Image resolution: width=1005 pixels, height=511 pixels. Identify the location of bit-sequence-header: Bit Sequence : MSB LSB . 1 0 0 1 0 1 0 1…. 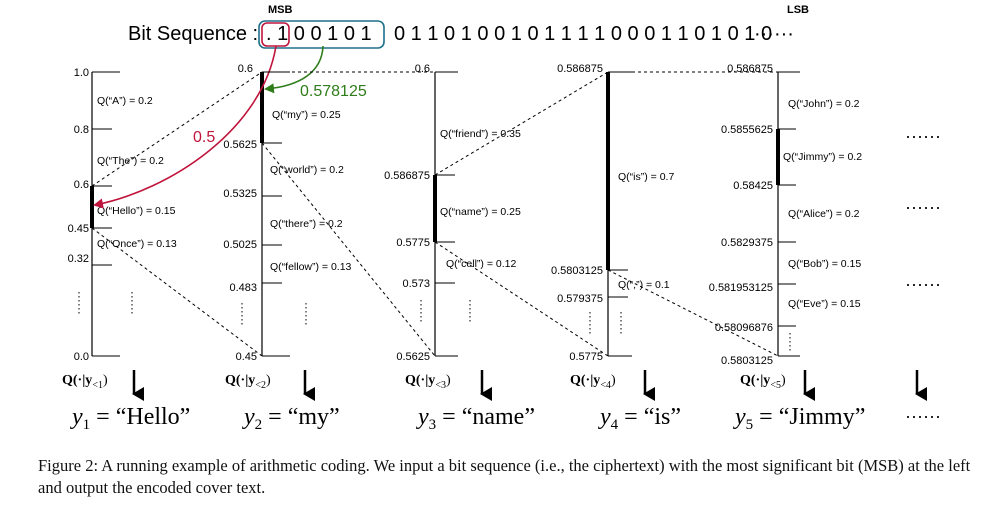
(468, 26).